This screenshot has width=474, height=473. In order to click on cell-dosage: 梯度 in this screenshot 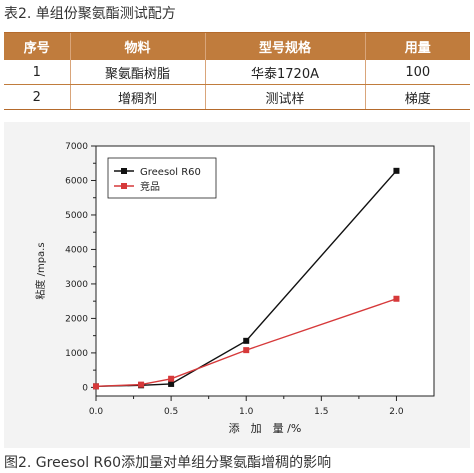, I will do `click(417, 97)`.